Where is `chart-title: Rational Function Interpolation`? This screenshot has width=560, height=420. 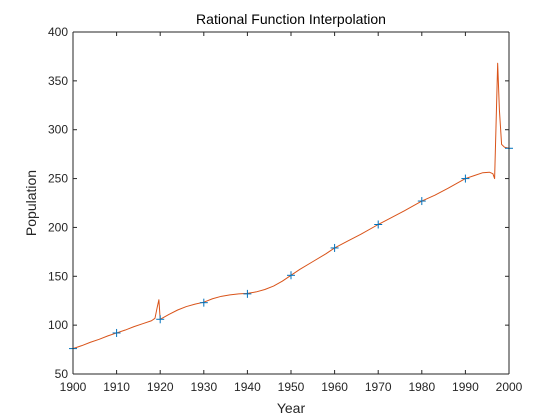
chart-title: Rational Function Interpolation is located at coordinates (291, 19).